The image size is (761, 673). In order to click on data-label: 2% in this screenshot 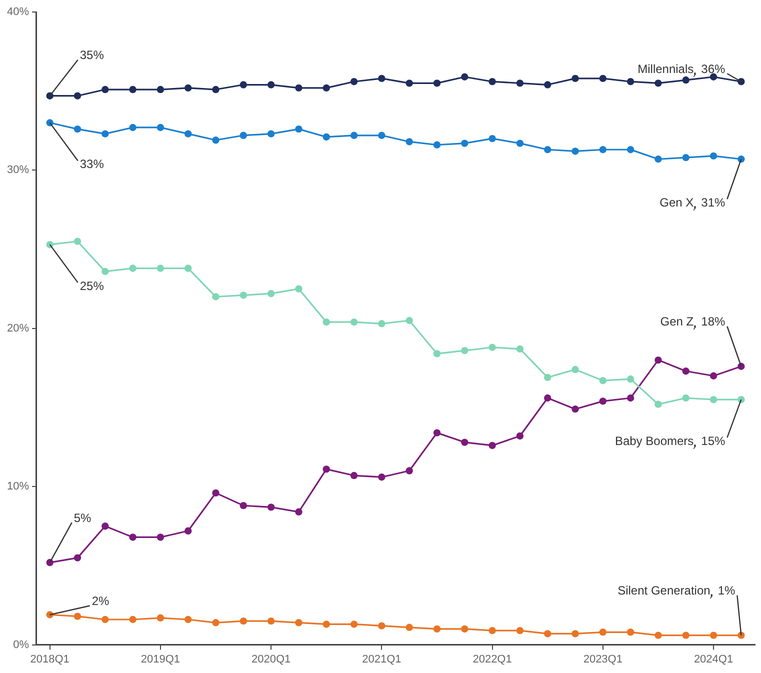, I will do `click(101, 601)`.